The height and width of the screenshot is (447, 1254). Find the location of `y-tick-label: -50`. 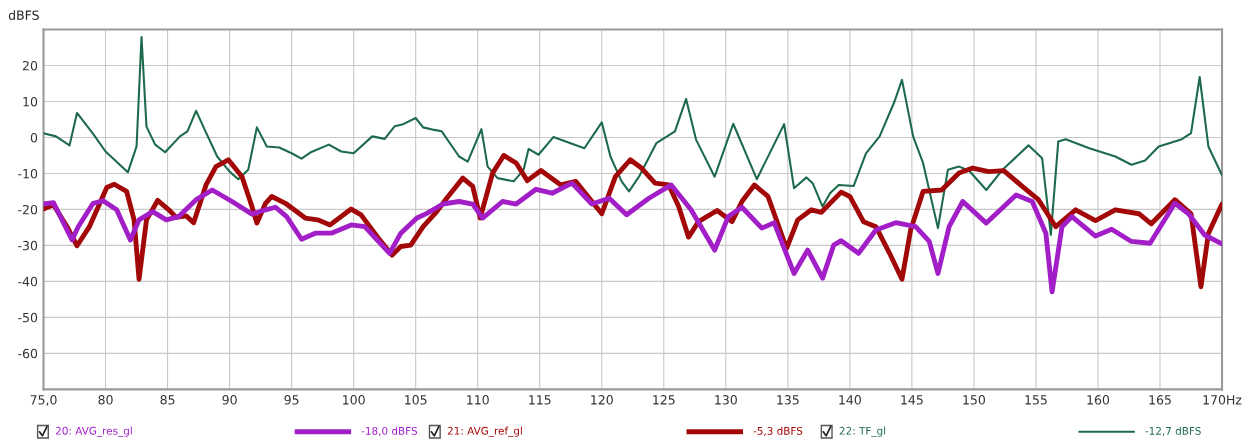

y-tick-label: -50 is located at coordinates (28, 317).